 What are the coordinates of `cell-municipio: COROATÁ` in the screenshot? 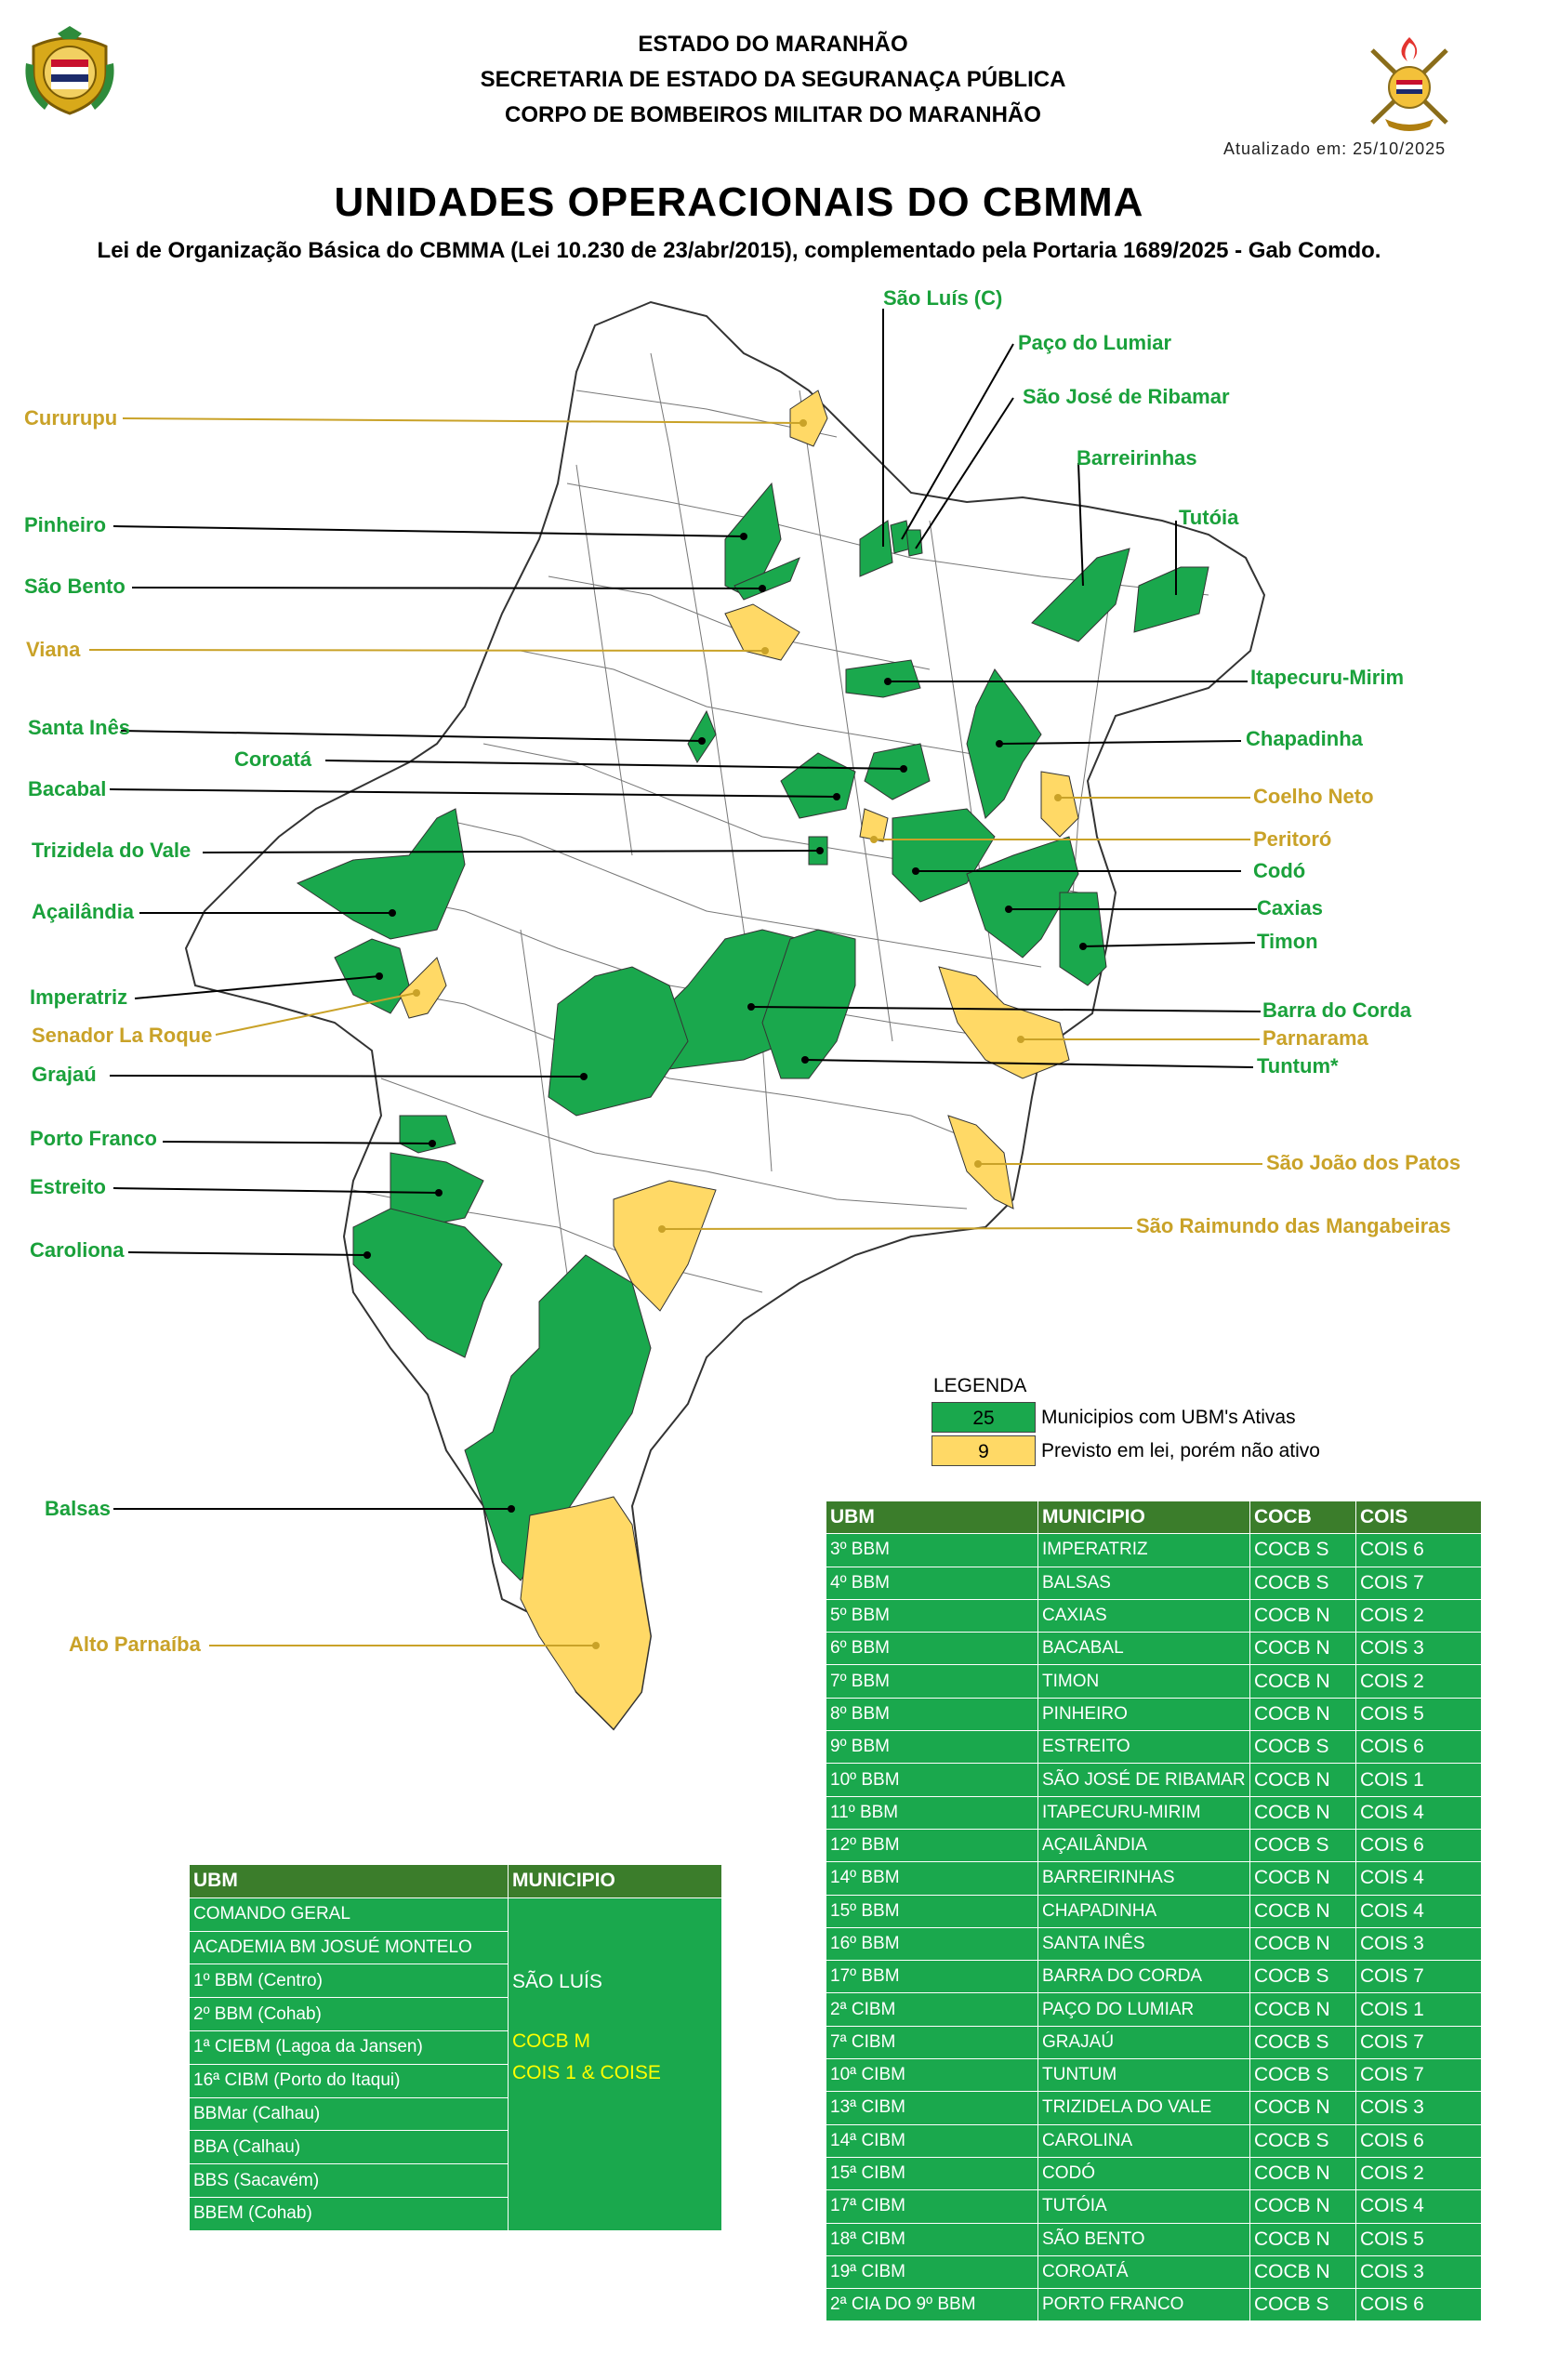 It's located at (1143, 2272).